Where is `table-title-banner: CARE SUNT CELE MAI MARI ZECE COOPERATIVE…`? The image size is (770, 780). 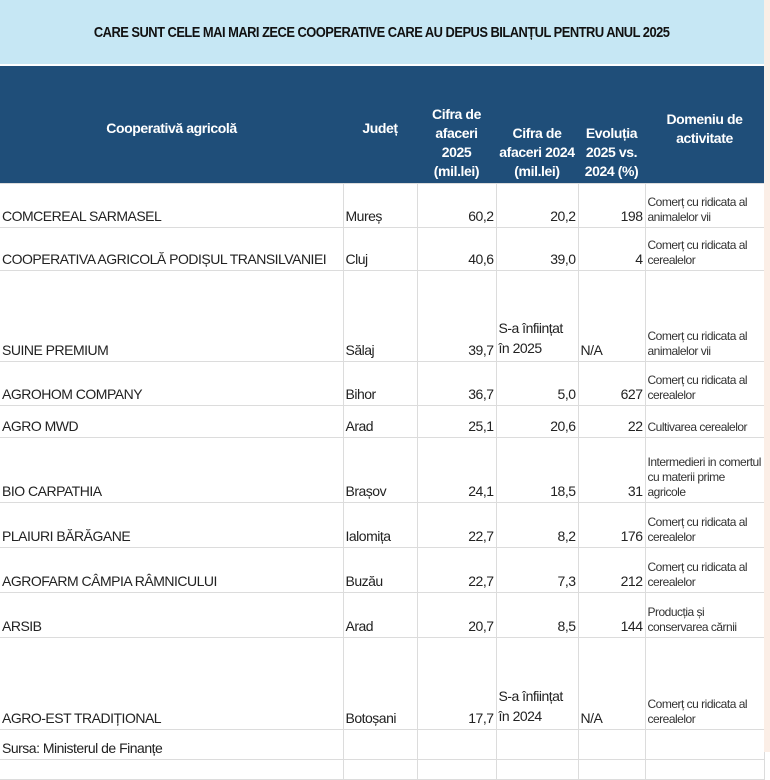 table-title-banner: CARE SUNT CELE MAI MARI ZECE COOPERATIVE… is located at coordinates (382, 32).